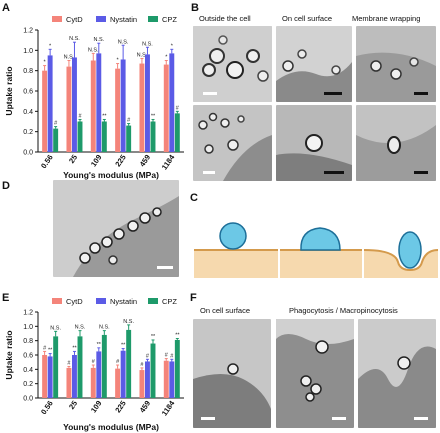 Image resolution: width=440 pixels, height=433 pixels. I want to click on x-tick-label: 459, so click(145, 406).